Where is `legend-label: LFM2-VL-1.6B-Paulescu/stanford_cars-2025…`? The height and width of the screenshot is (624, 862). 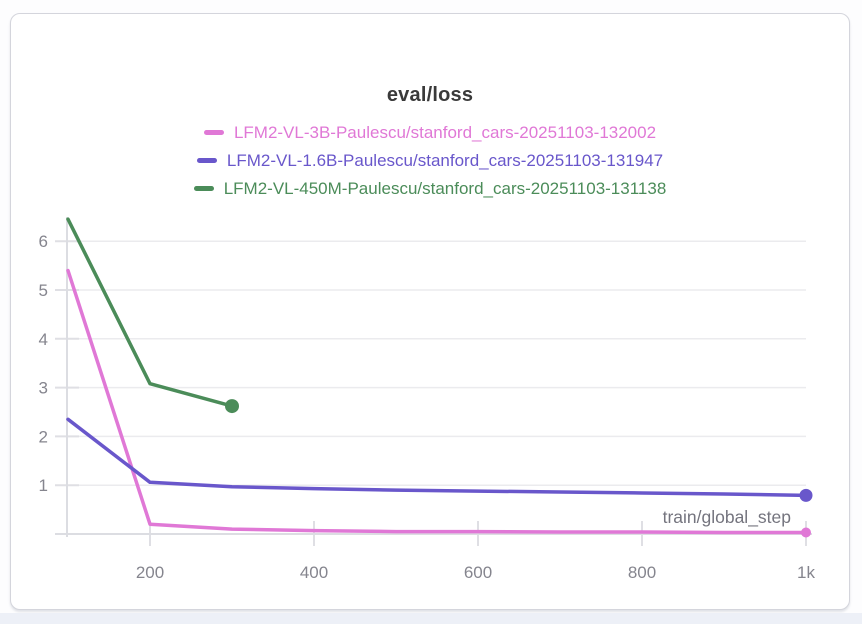
legend-label: LFM2-VL-1.6B-Paulescu/stanford_cars-2025… is located at coordinates (445, 160).